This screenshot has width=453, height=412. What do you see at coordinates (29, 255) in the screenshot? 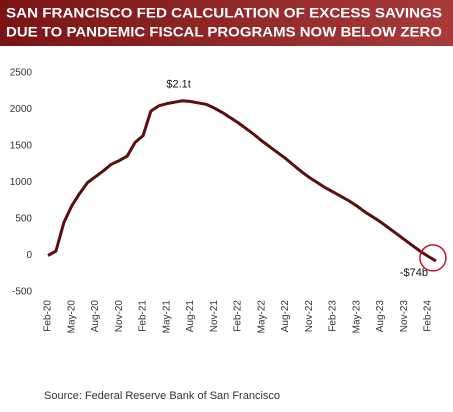
I see `y-tick-label: 0` at bounding box center [29, 255].